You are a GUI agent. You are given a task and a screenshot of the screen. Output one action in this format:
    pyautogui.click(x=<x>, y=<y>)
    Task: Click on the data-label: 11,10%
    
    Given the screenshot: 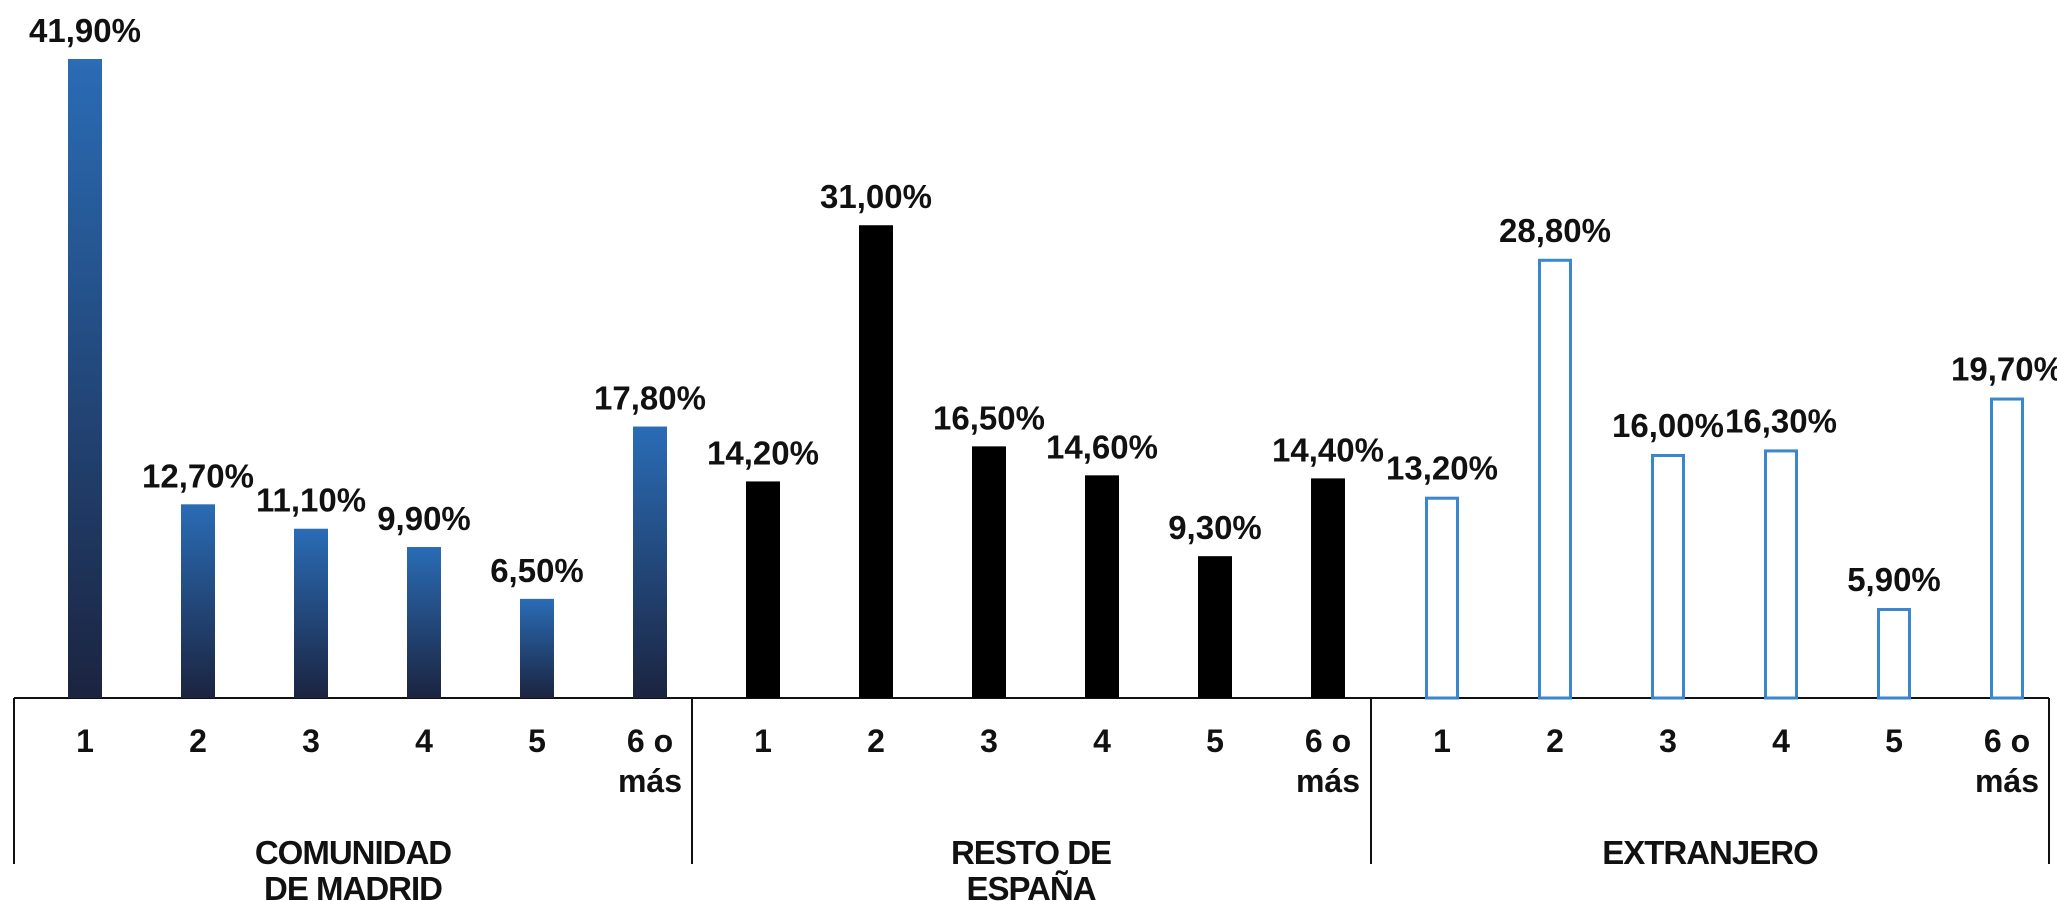 What is the action you would take?
    pyautogui.click(x=311, y=500)
    